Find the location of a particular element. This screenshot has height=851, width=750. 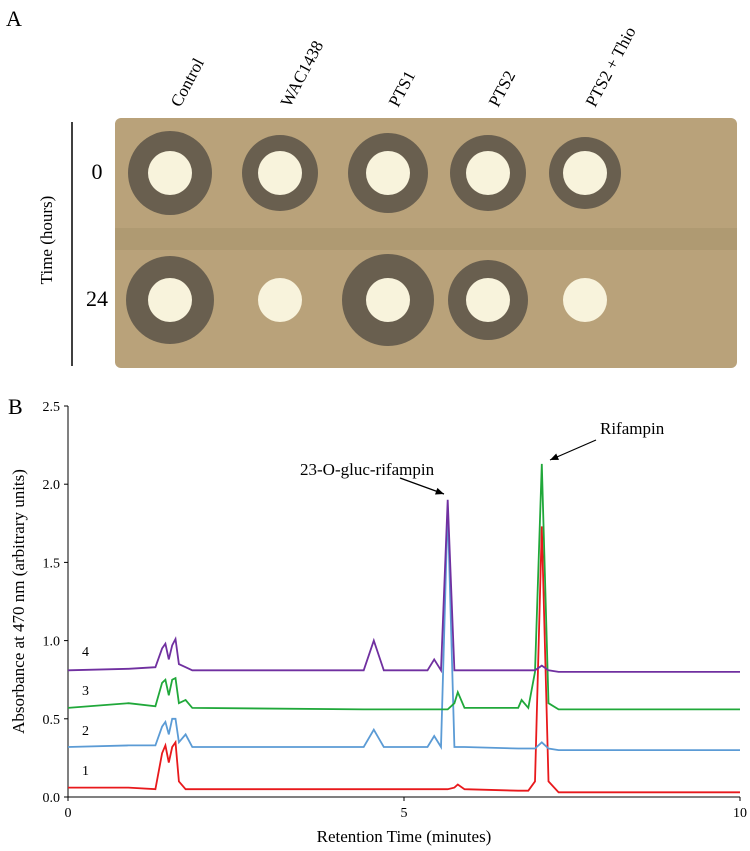

column-label: PTS2 is located at coordinates (502, 89).